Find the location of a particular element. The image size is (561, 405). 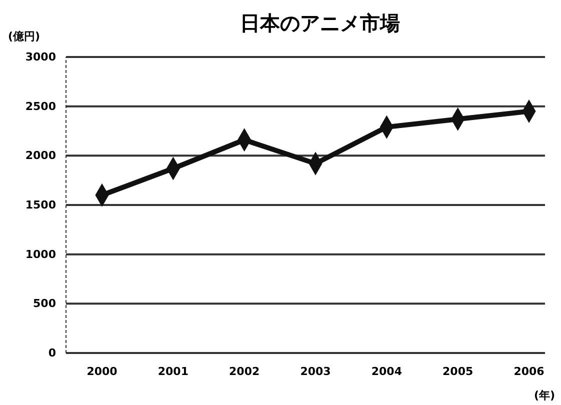

y-tick-label: 2500 is located at coordinates (40, 106).